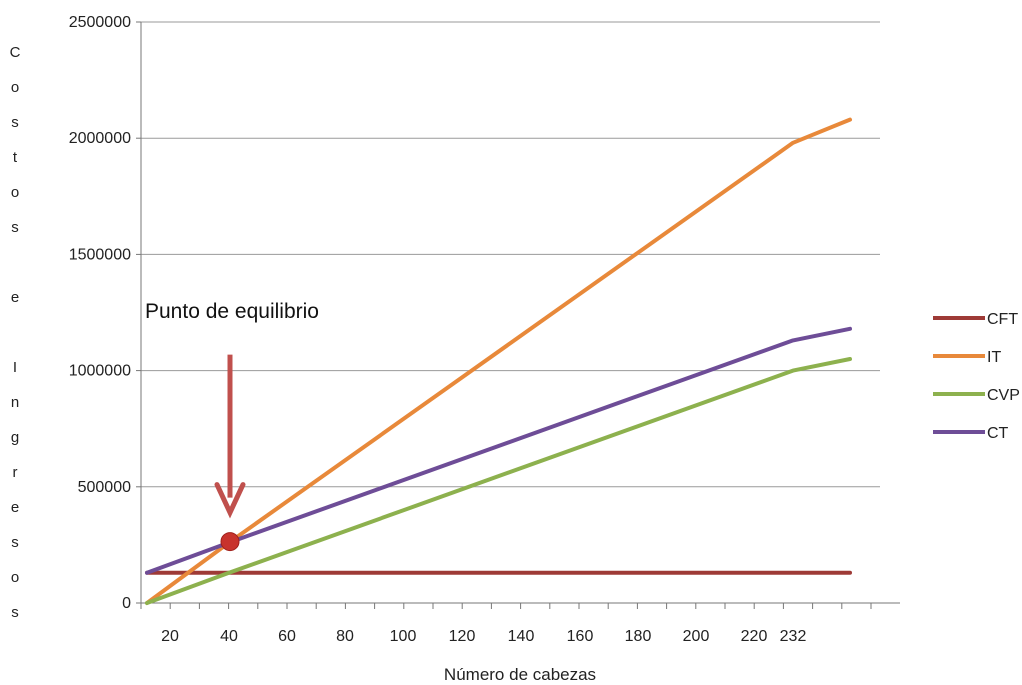  Describe the element at coordinates (15, 402) in the screenshot. I see `y-axis-label-char: n` at that location.